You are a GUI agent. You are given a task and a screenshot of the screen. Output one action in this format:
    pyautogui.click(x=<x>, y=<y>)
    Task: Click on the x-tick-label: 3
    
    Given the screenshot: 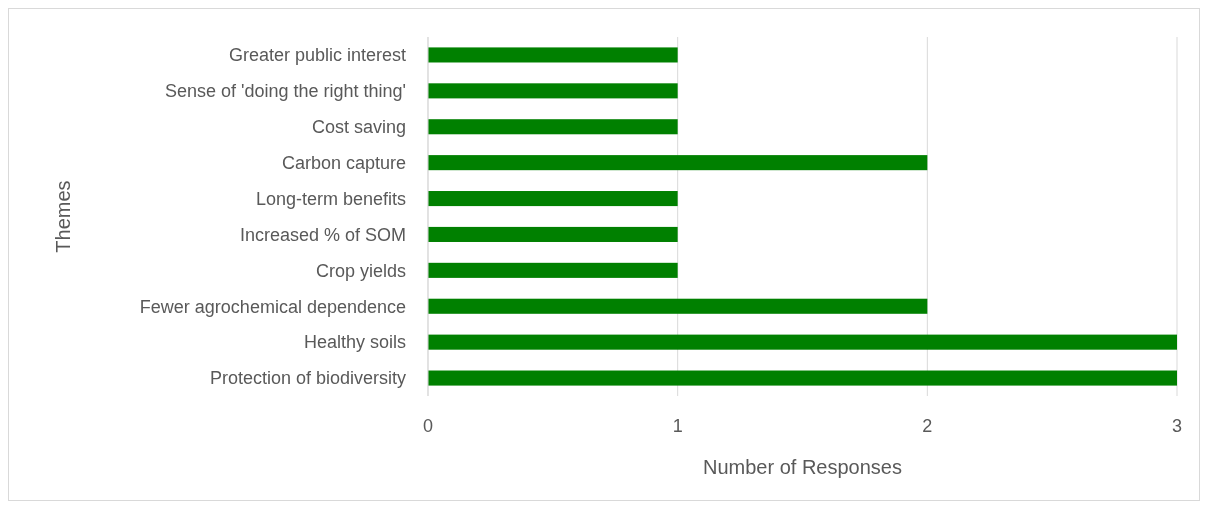 What is the action you would take?
    pyautogui.click(x=1177, y=426)
    